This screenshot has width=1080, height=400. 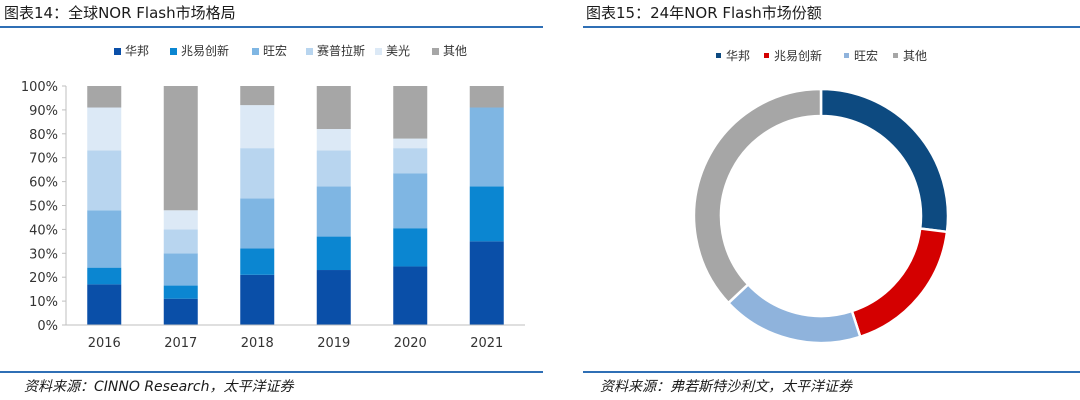 I want to click on y-tick-label: 90%, so click(x=43, y=111).